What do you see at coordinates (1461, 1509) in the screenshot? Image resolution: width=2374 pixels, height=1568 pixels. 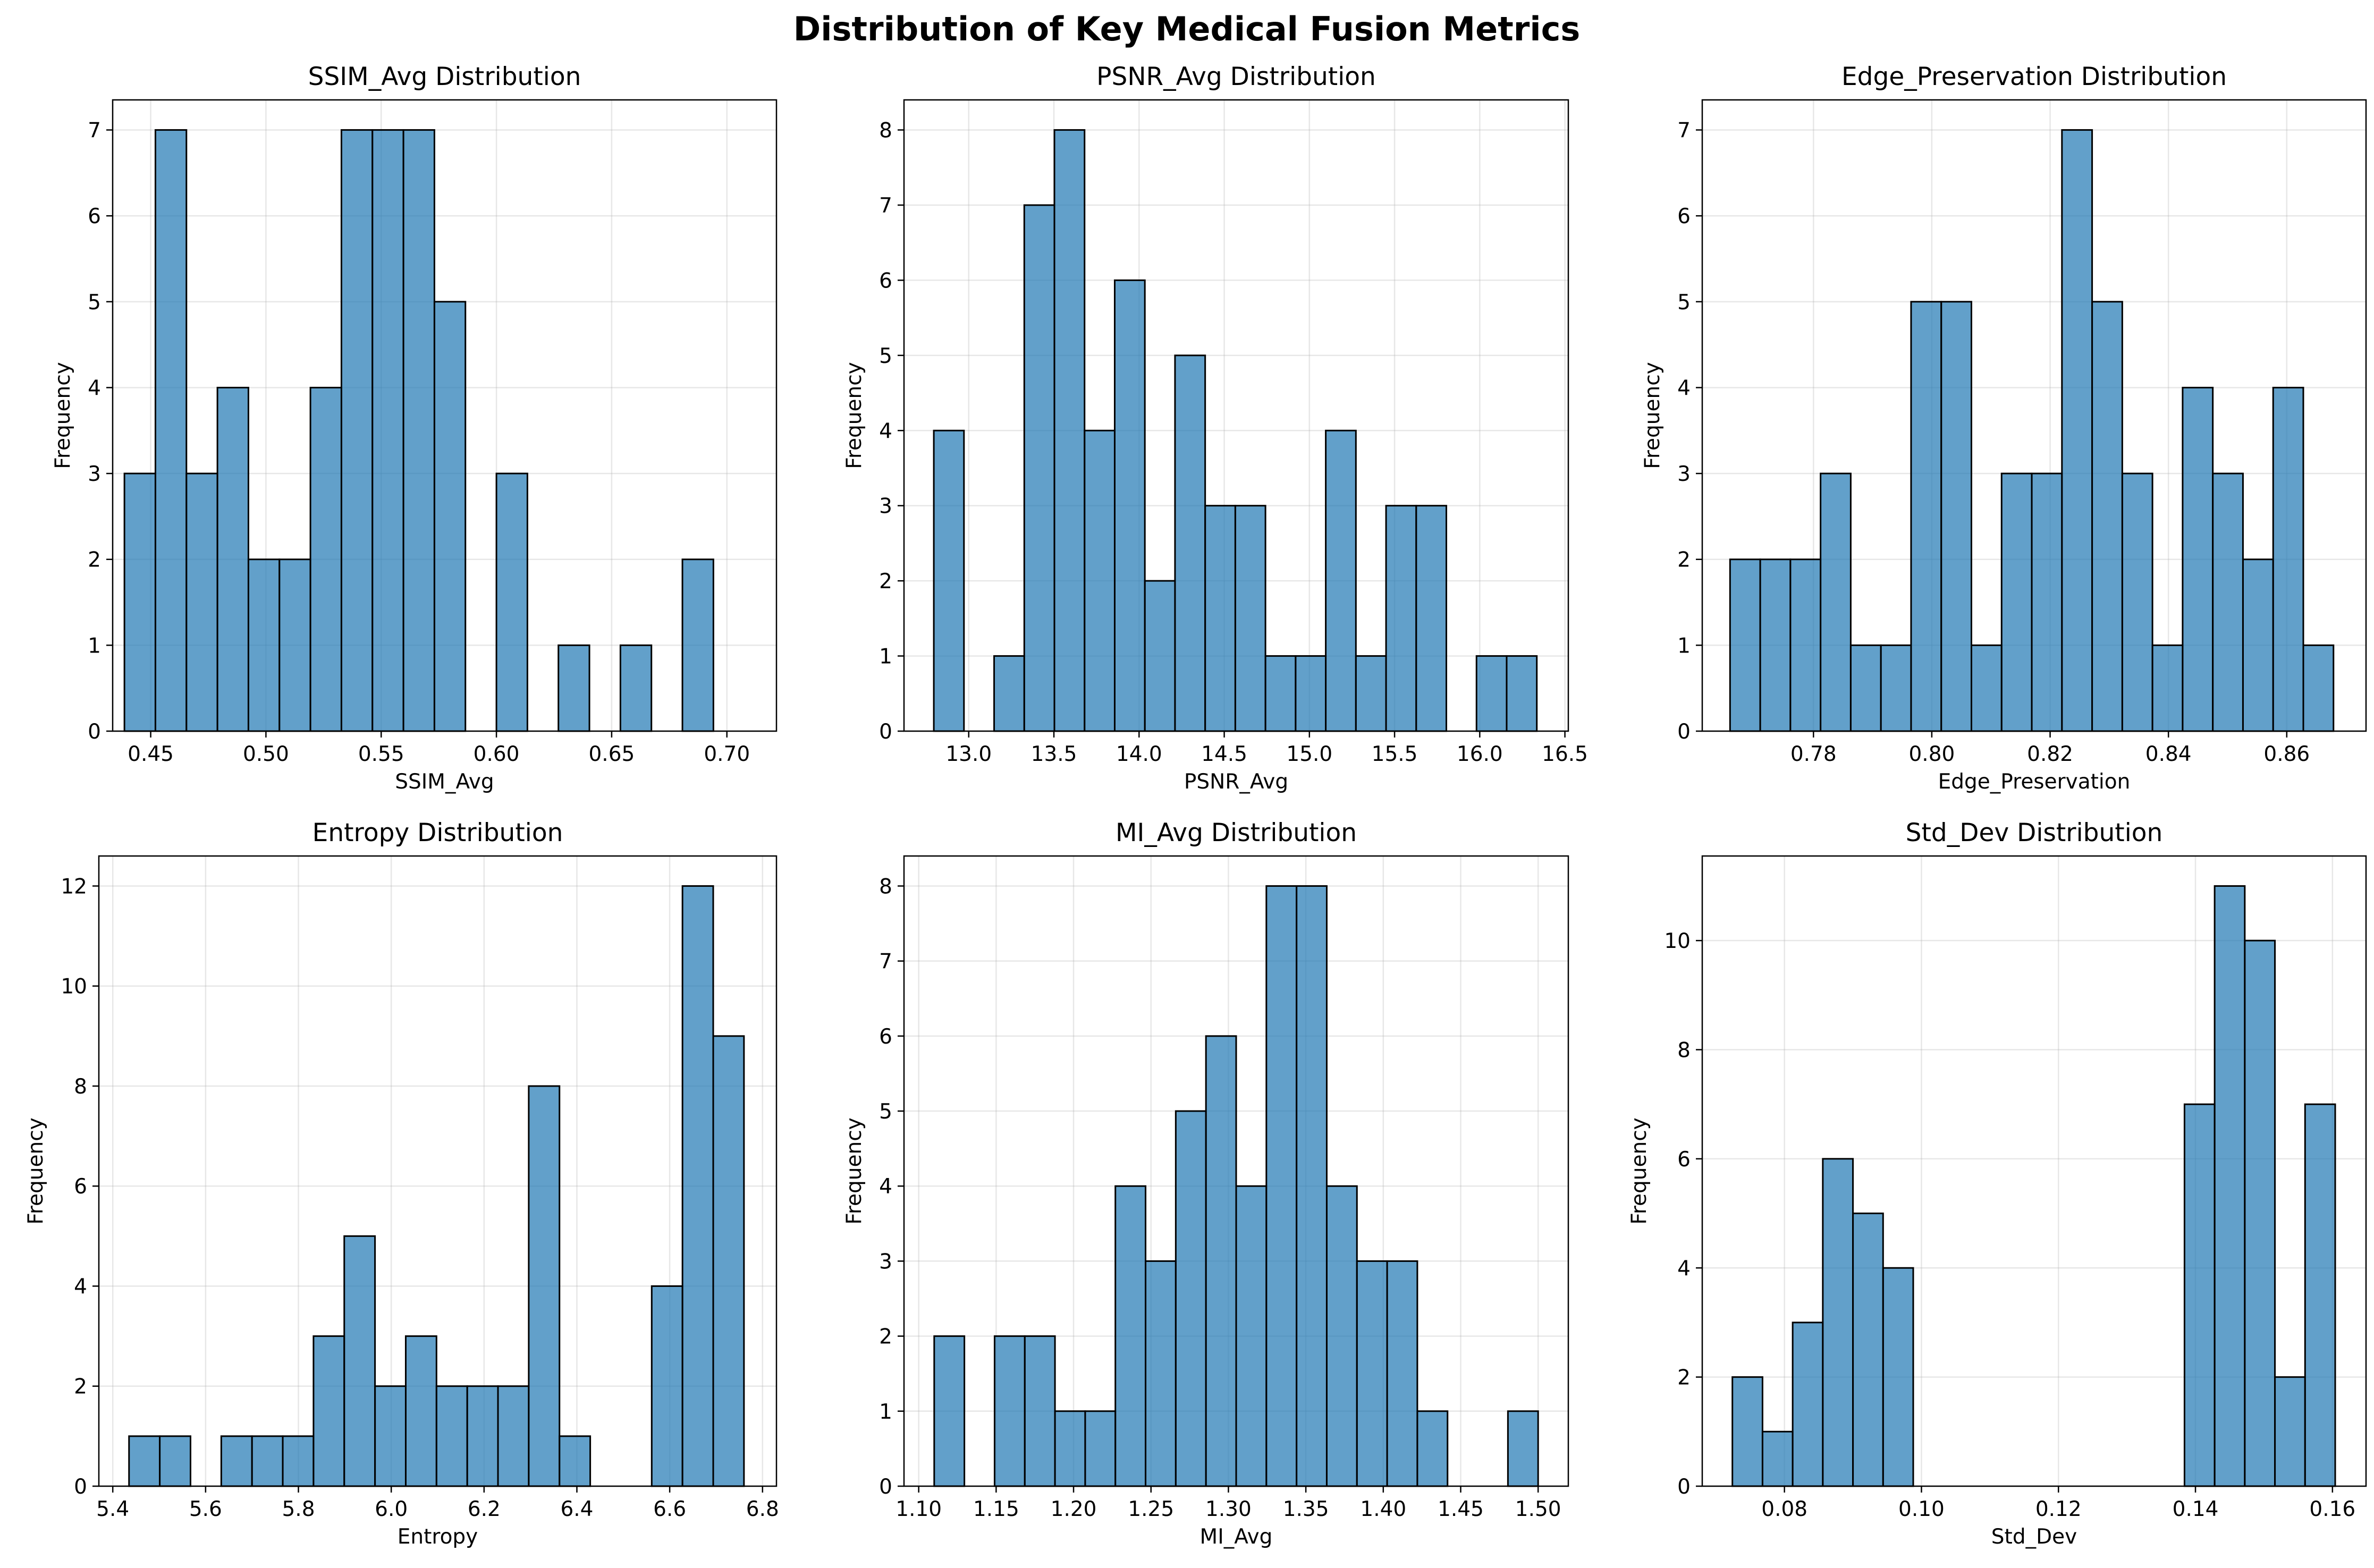 I see `x-tick-label: 1.45` at bounding box center [1461, 1509].